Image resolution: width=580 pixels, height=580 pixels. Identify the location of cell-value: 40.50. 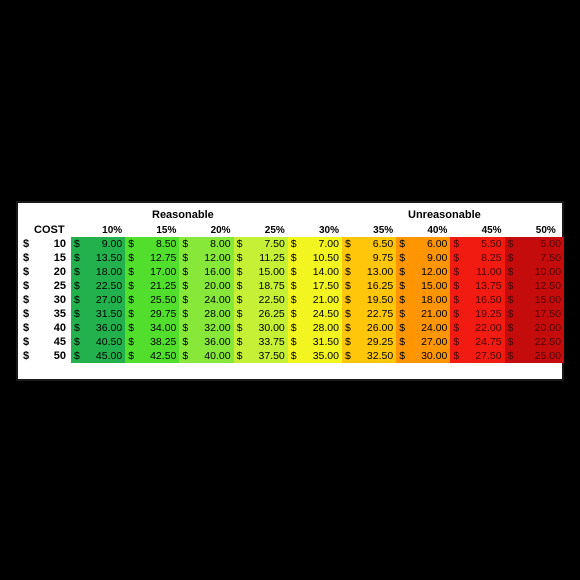
(109, 342).